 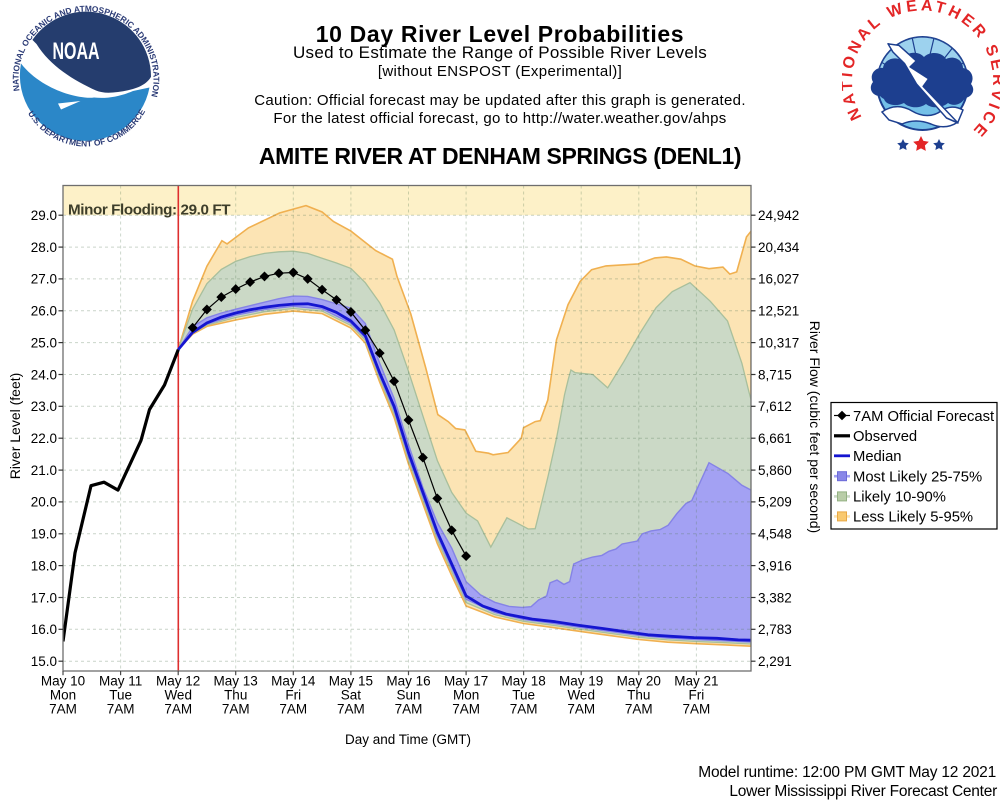 I want to click on svg-text: 4,548, so click(x=775, y=534).